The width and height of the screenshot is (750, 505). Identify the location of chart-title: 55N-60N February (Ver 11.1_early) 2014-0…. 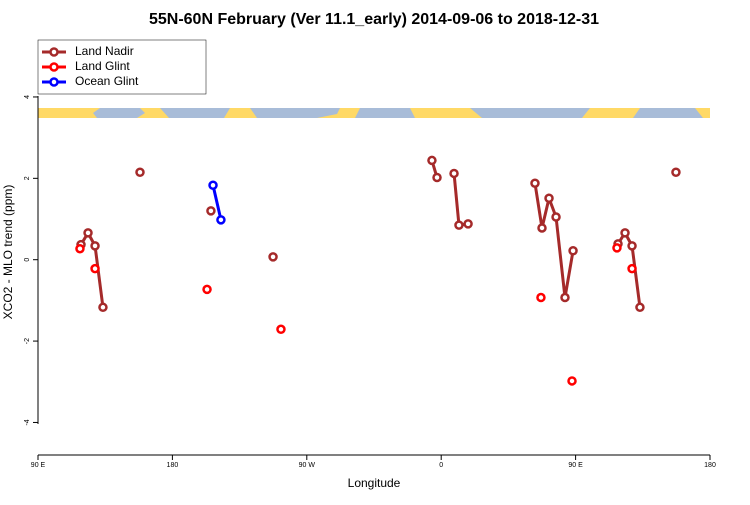
(374, 19).